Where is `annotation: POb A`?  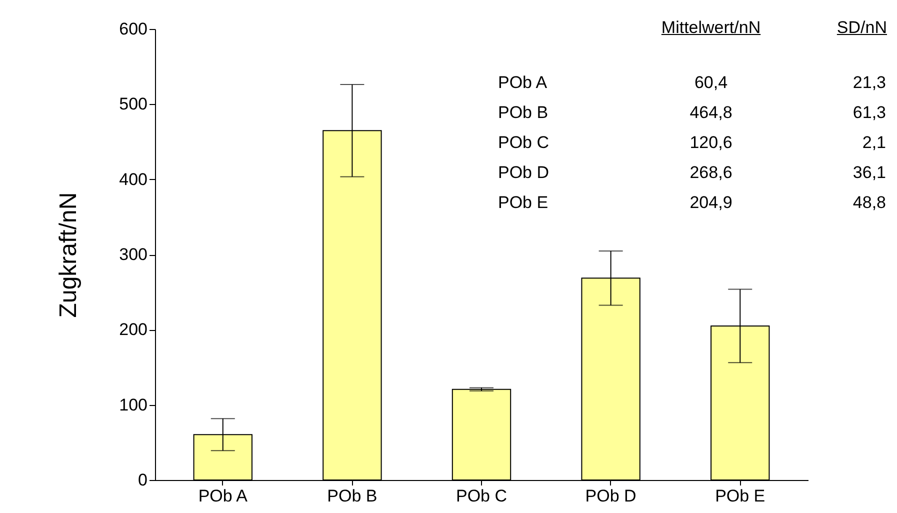 annotation: POb A is located at coordinates (523, 83).